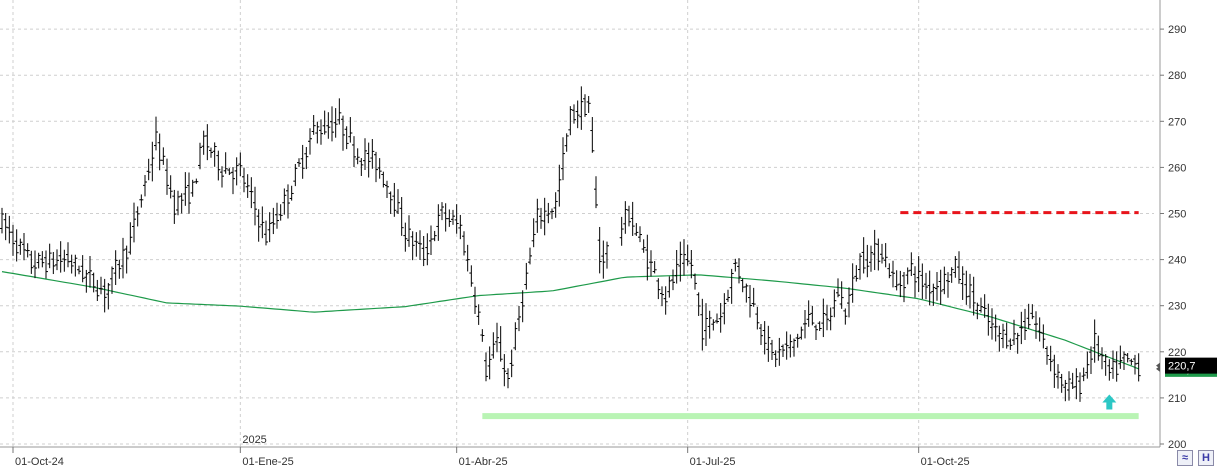 Image resolution: width=1217 pixels, height=475 pixels. I want to click on x-year-label: 2025, so click(254, 440).